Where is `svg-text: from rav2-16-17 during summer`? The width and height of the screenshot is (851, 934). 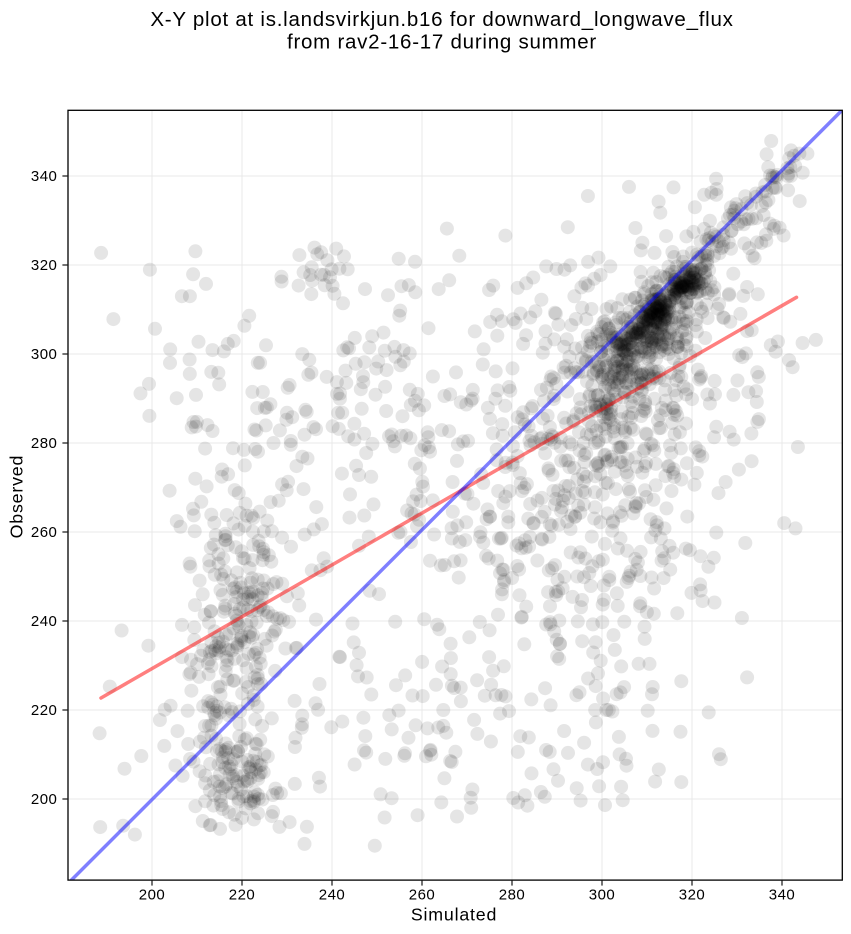 svg-text: from rav2-16-17 during summer is located at coordinates (442, 41).